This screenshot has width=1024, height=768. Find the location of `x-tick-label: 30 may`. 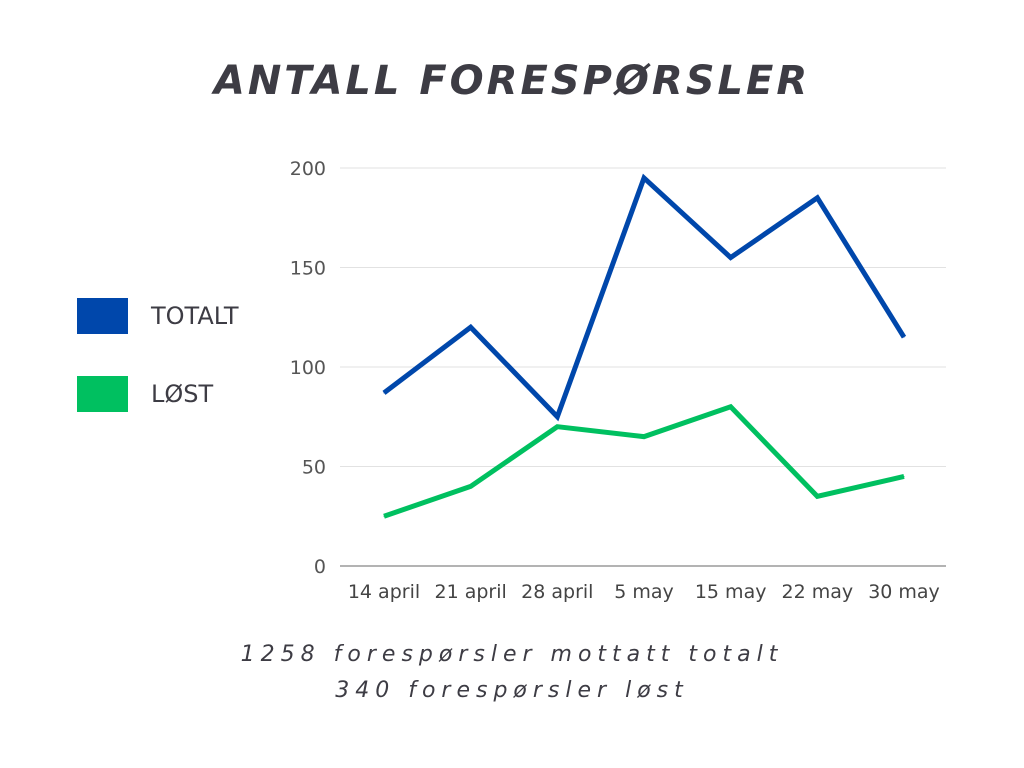

x-tick-label: 30 may is located at coordinates (904, 592).